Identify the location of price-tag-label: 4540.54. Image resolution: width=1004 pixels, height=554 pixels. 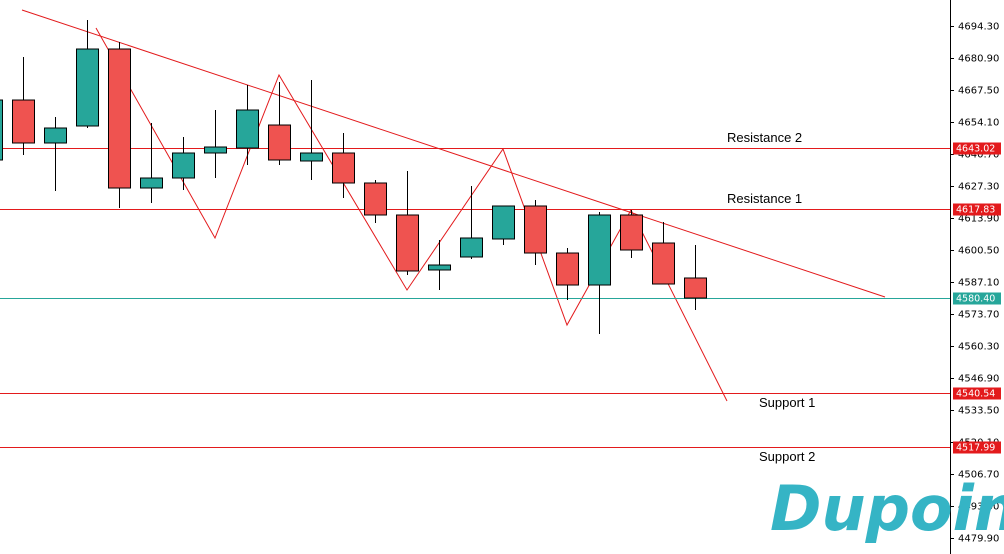
(975, 394).